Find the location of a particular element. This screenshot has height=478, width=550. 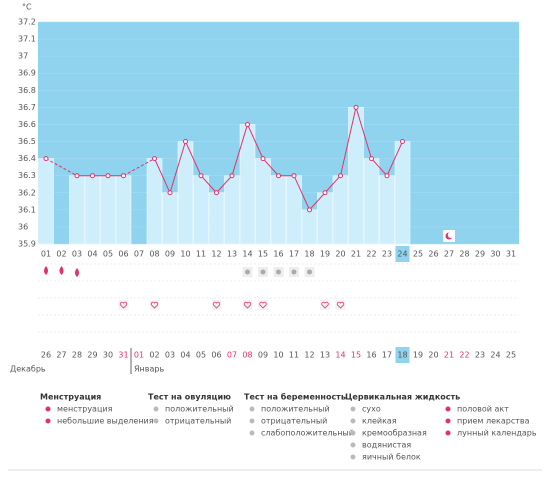

day-label: 06 is located at coordinates (123, 254).